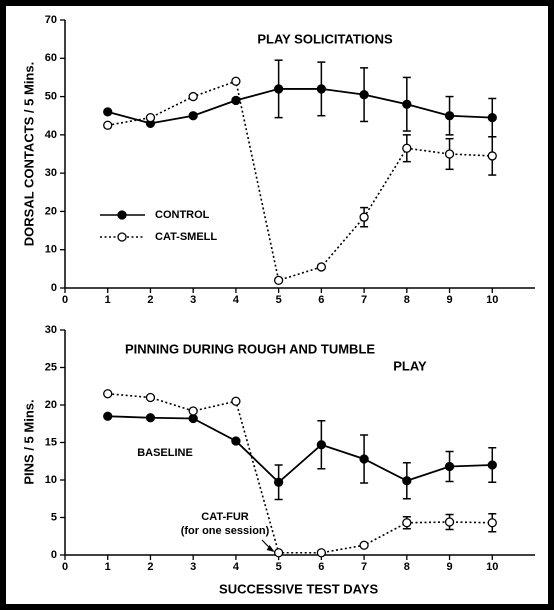 The image size is (554, 610). Describe the element at coordinates (28, 441) in the screenshot. I see `y-axis-label: PINS / 5 Mins.` at that location.